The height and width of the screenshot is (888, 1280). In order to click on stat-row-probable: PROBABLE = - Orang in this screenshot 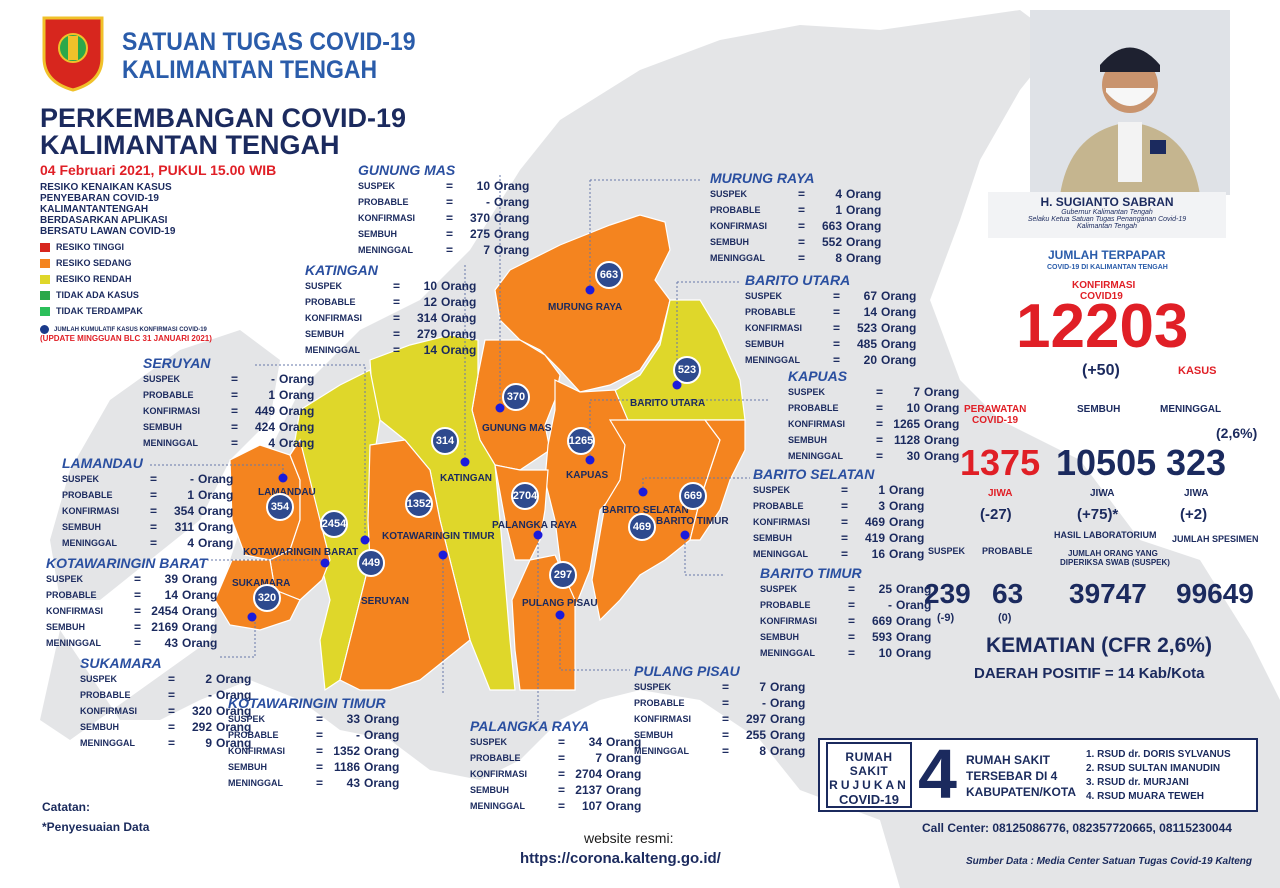, I will do `click(443, 202)`.